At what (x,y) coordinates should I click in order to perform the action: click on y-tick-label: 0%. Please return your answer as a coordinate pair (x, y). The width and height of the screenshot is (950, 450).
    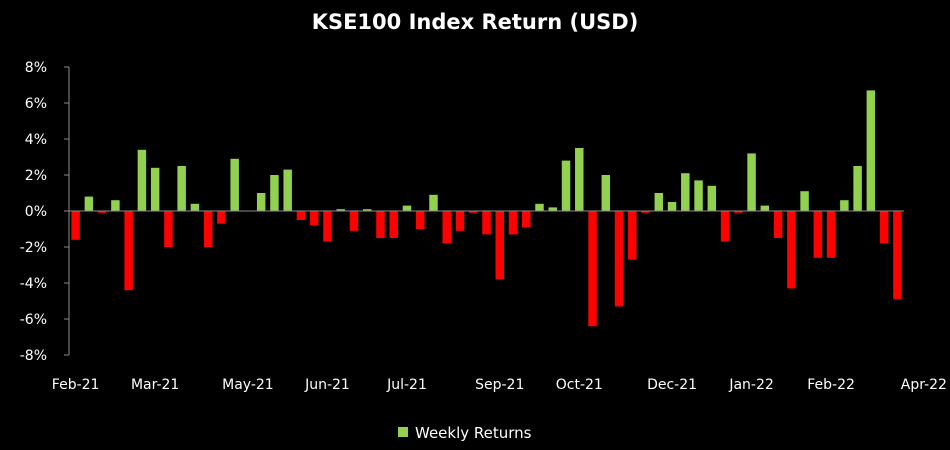
    Looking at the image, I should click on (36, 212).